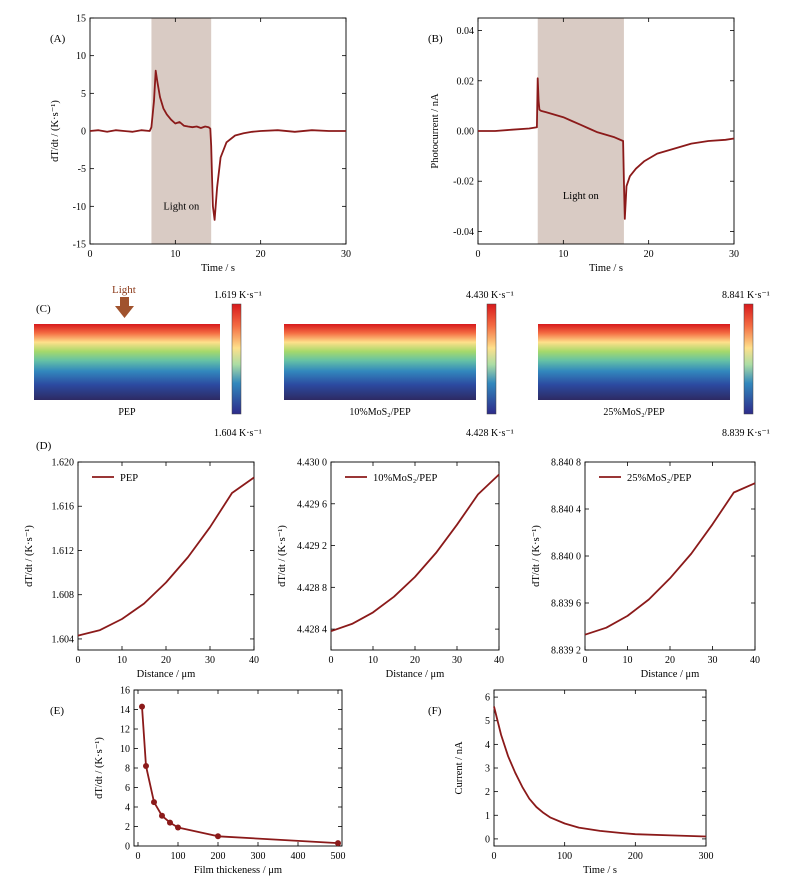  Describe the element at coordinates (463, 232) in the screenshot. I see `y-tick-label: -0.04` at that location.